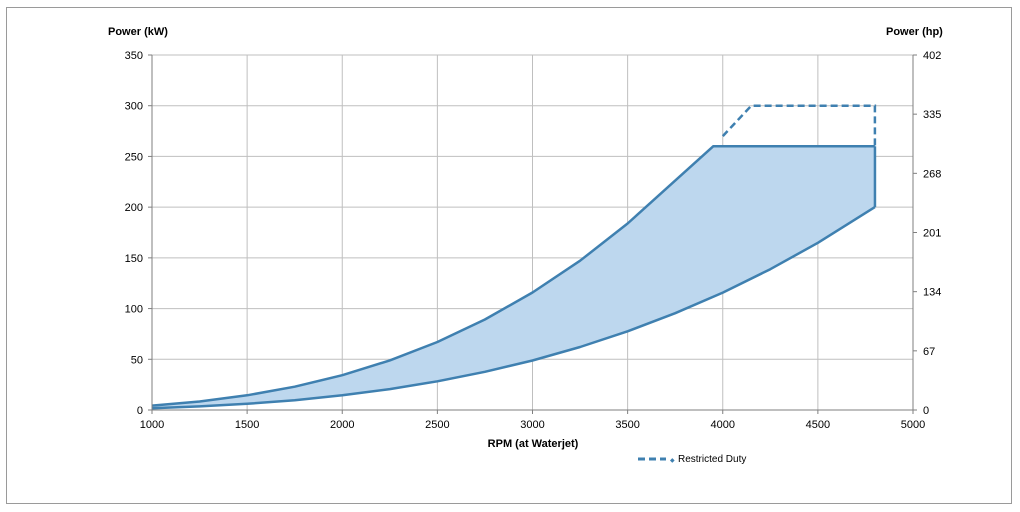 This screenshot has height=512, width=1020. Describe the element at coordinates (723, 425) in the screenshot. I see `x-tick-label: 4000` at that location.